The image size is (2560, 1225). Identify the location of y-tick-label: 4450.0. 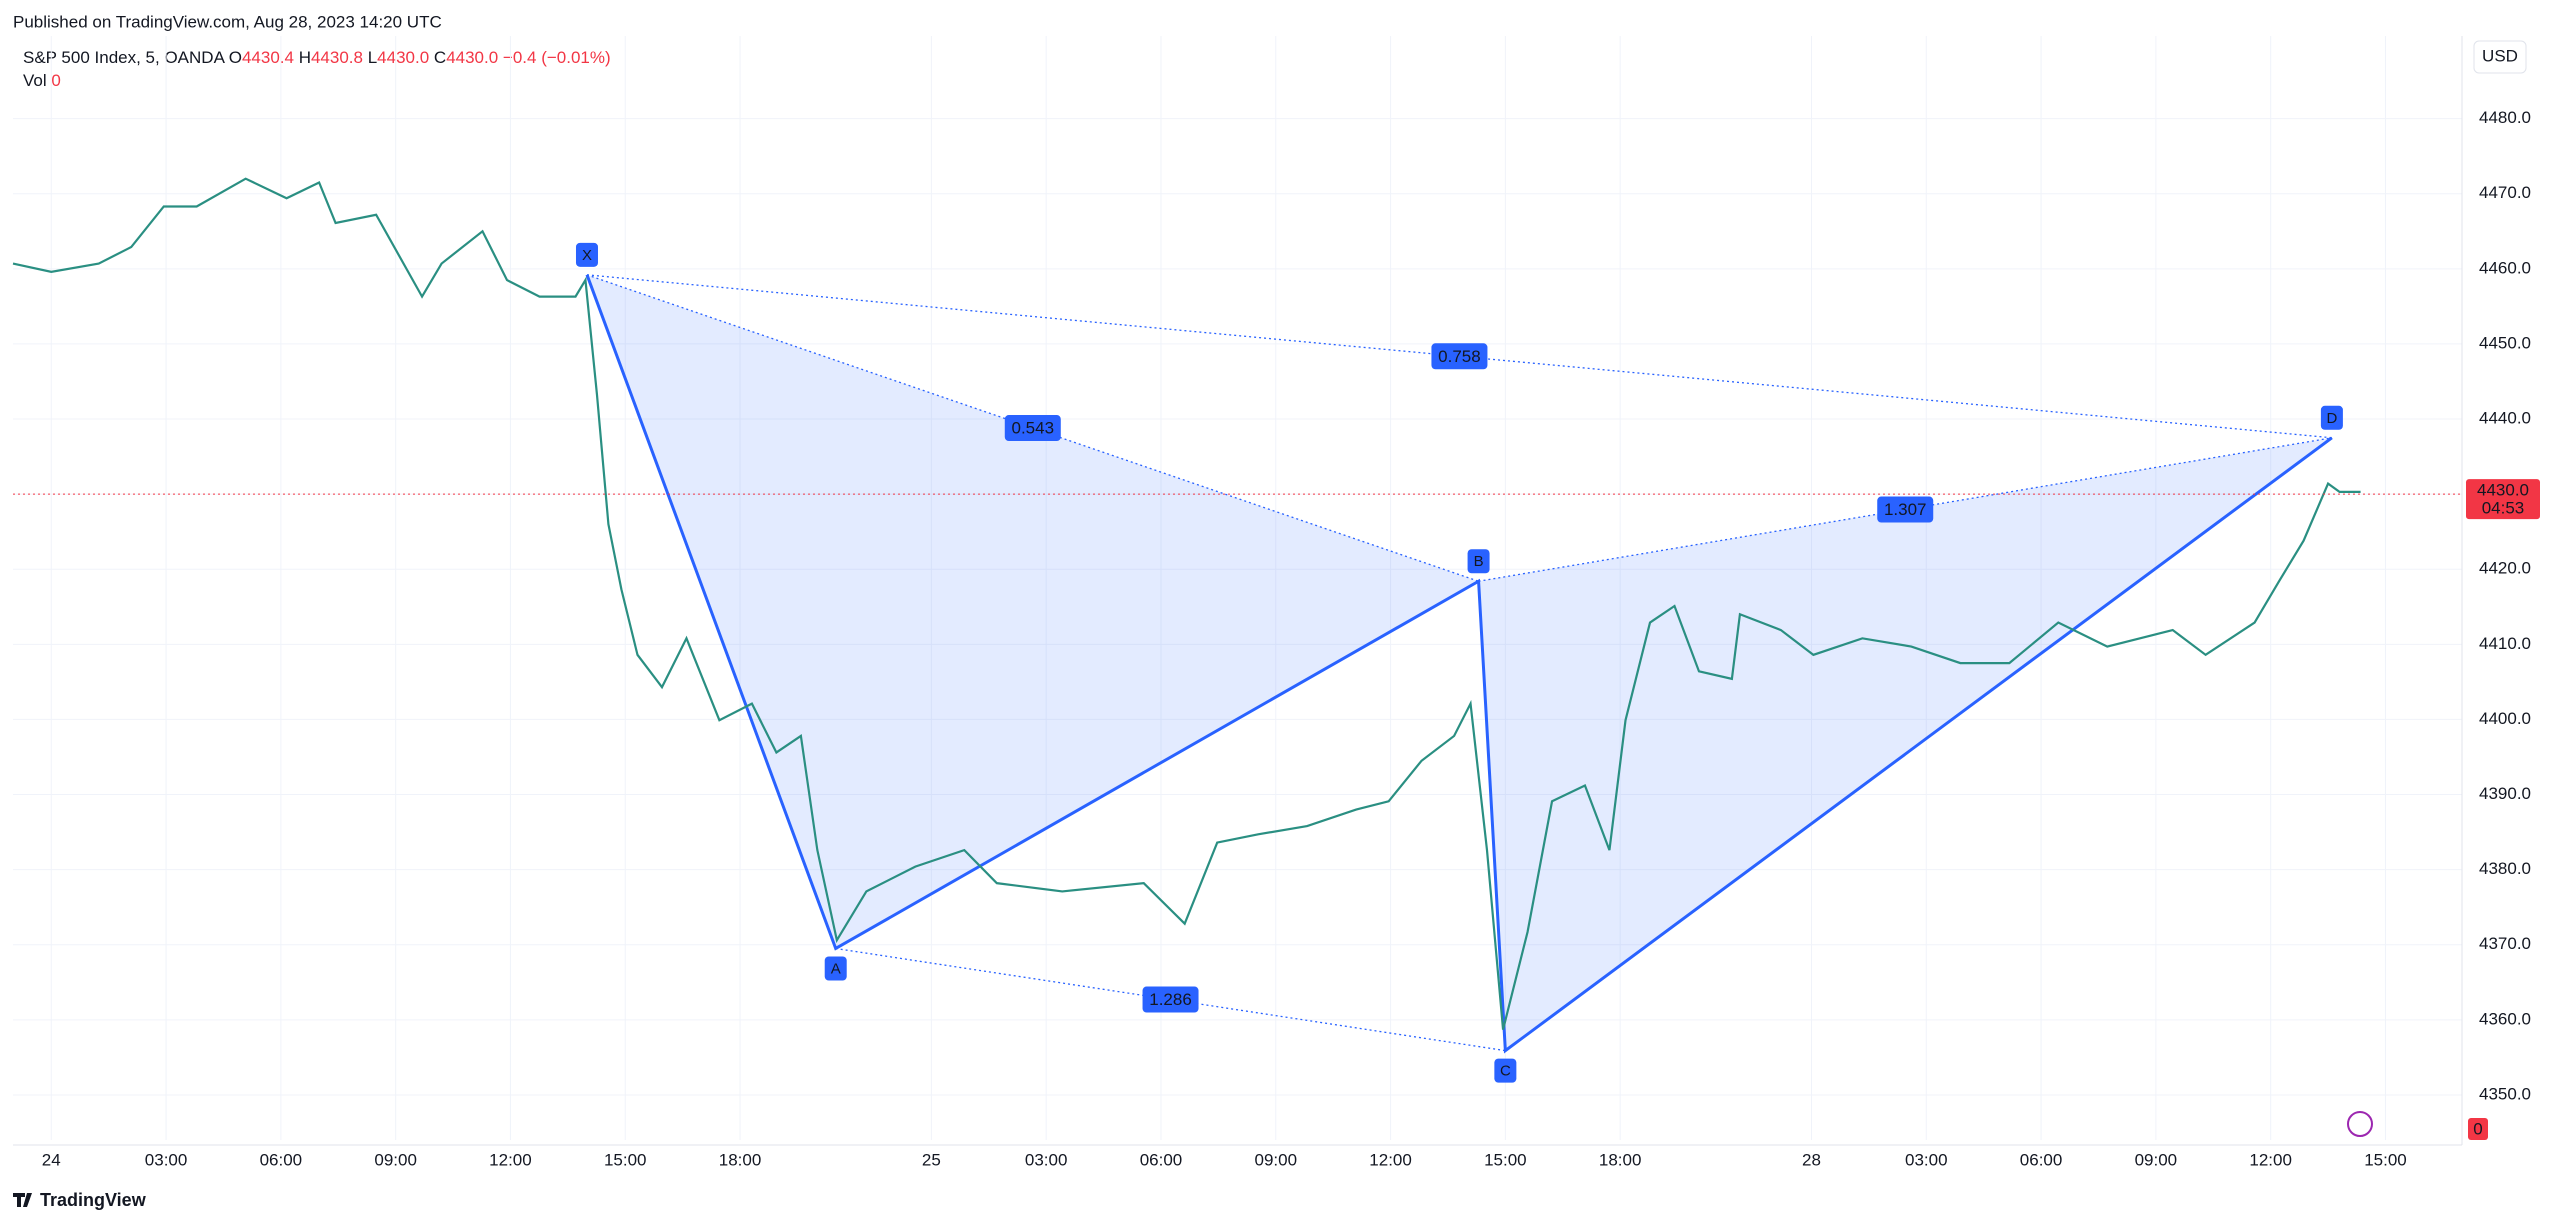
(2505, 342).